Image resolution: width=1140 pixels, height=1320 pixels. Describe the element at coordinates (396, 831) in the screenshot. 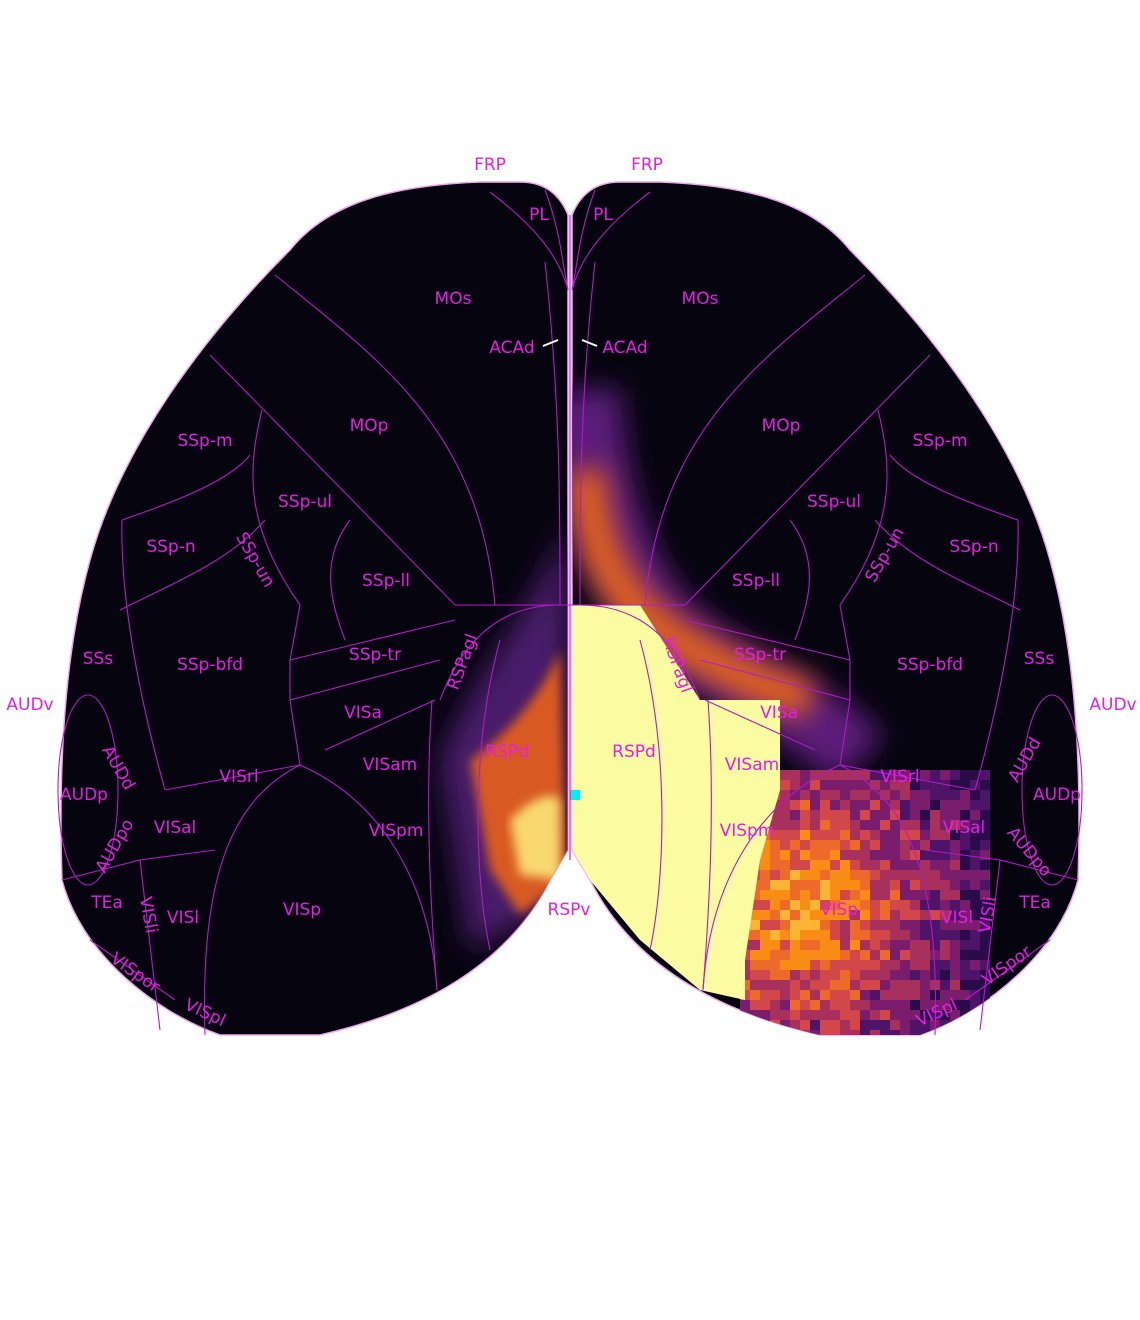

I see `region-label: VISpm` at that location.